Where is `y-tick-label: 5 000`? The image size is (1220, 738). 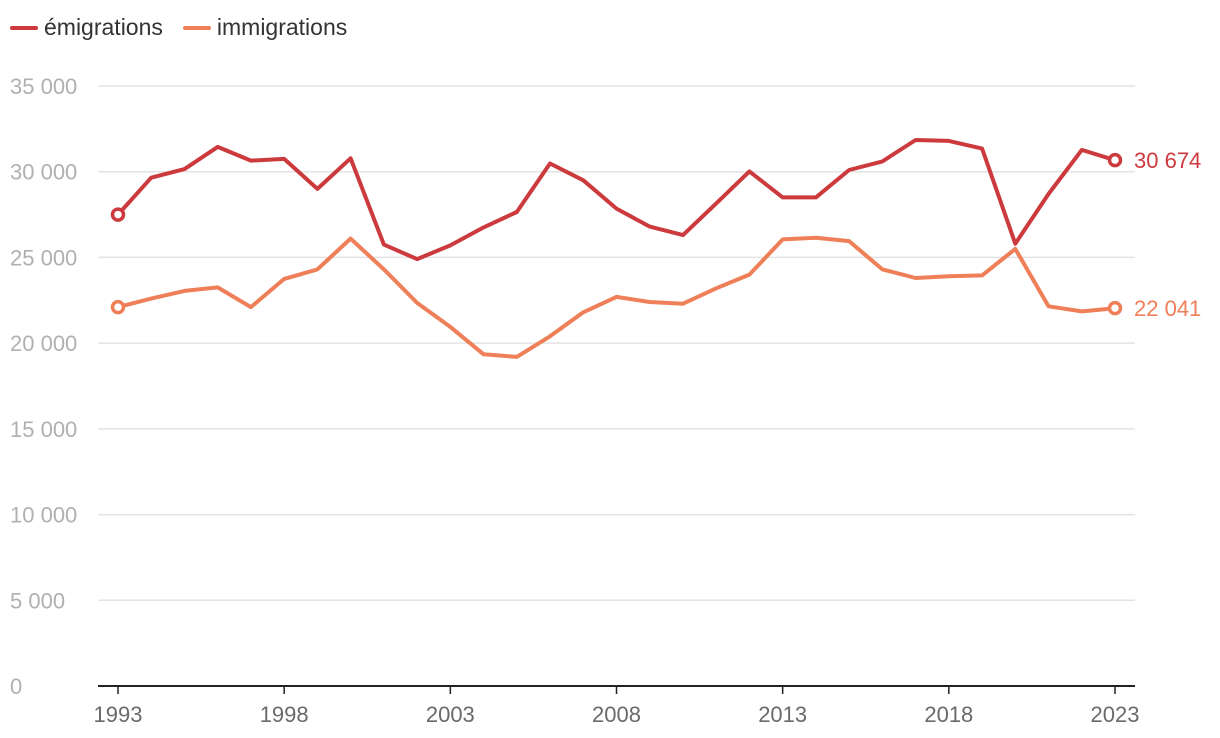
y-tick-label: 5 000 is located at coordinates (37, 600).